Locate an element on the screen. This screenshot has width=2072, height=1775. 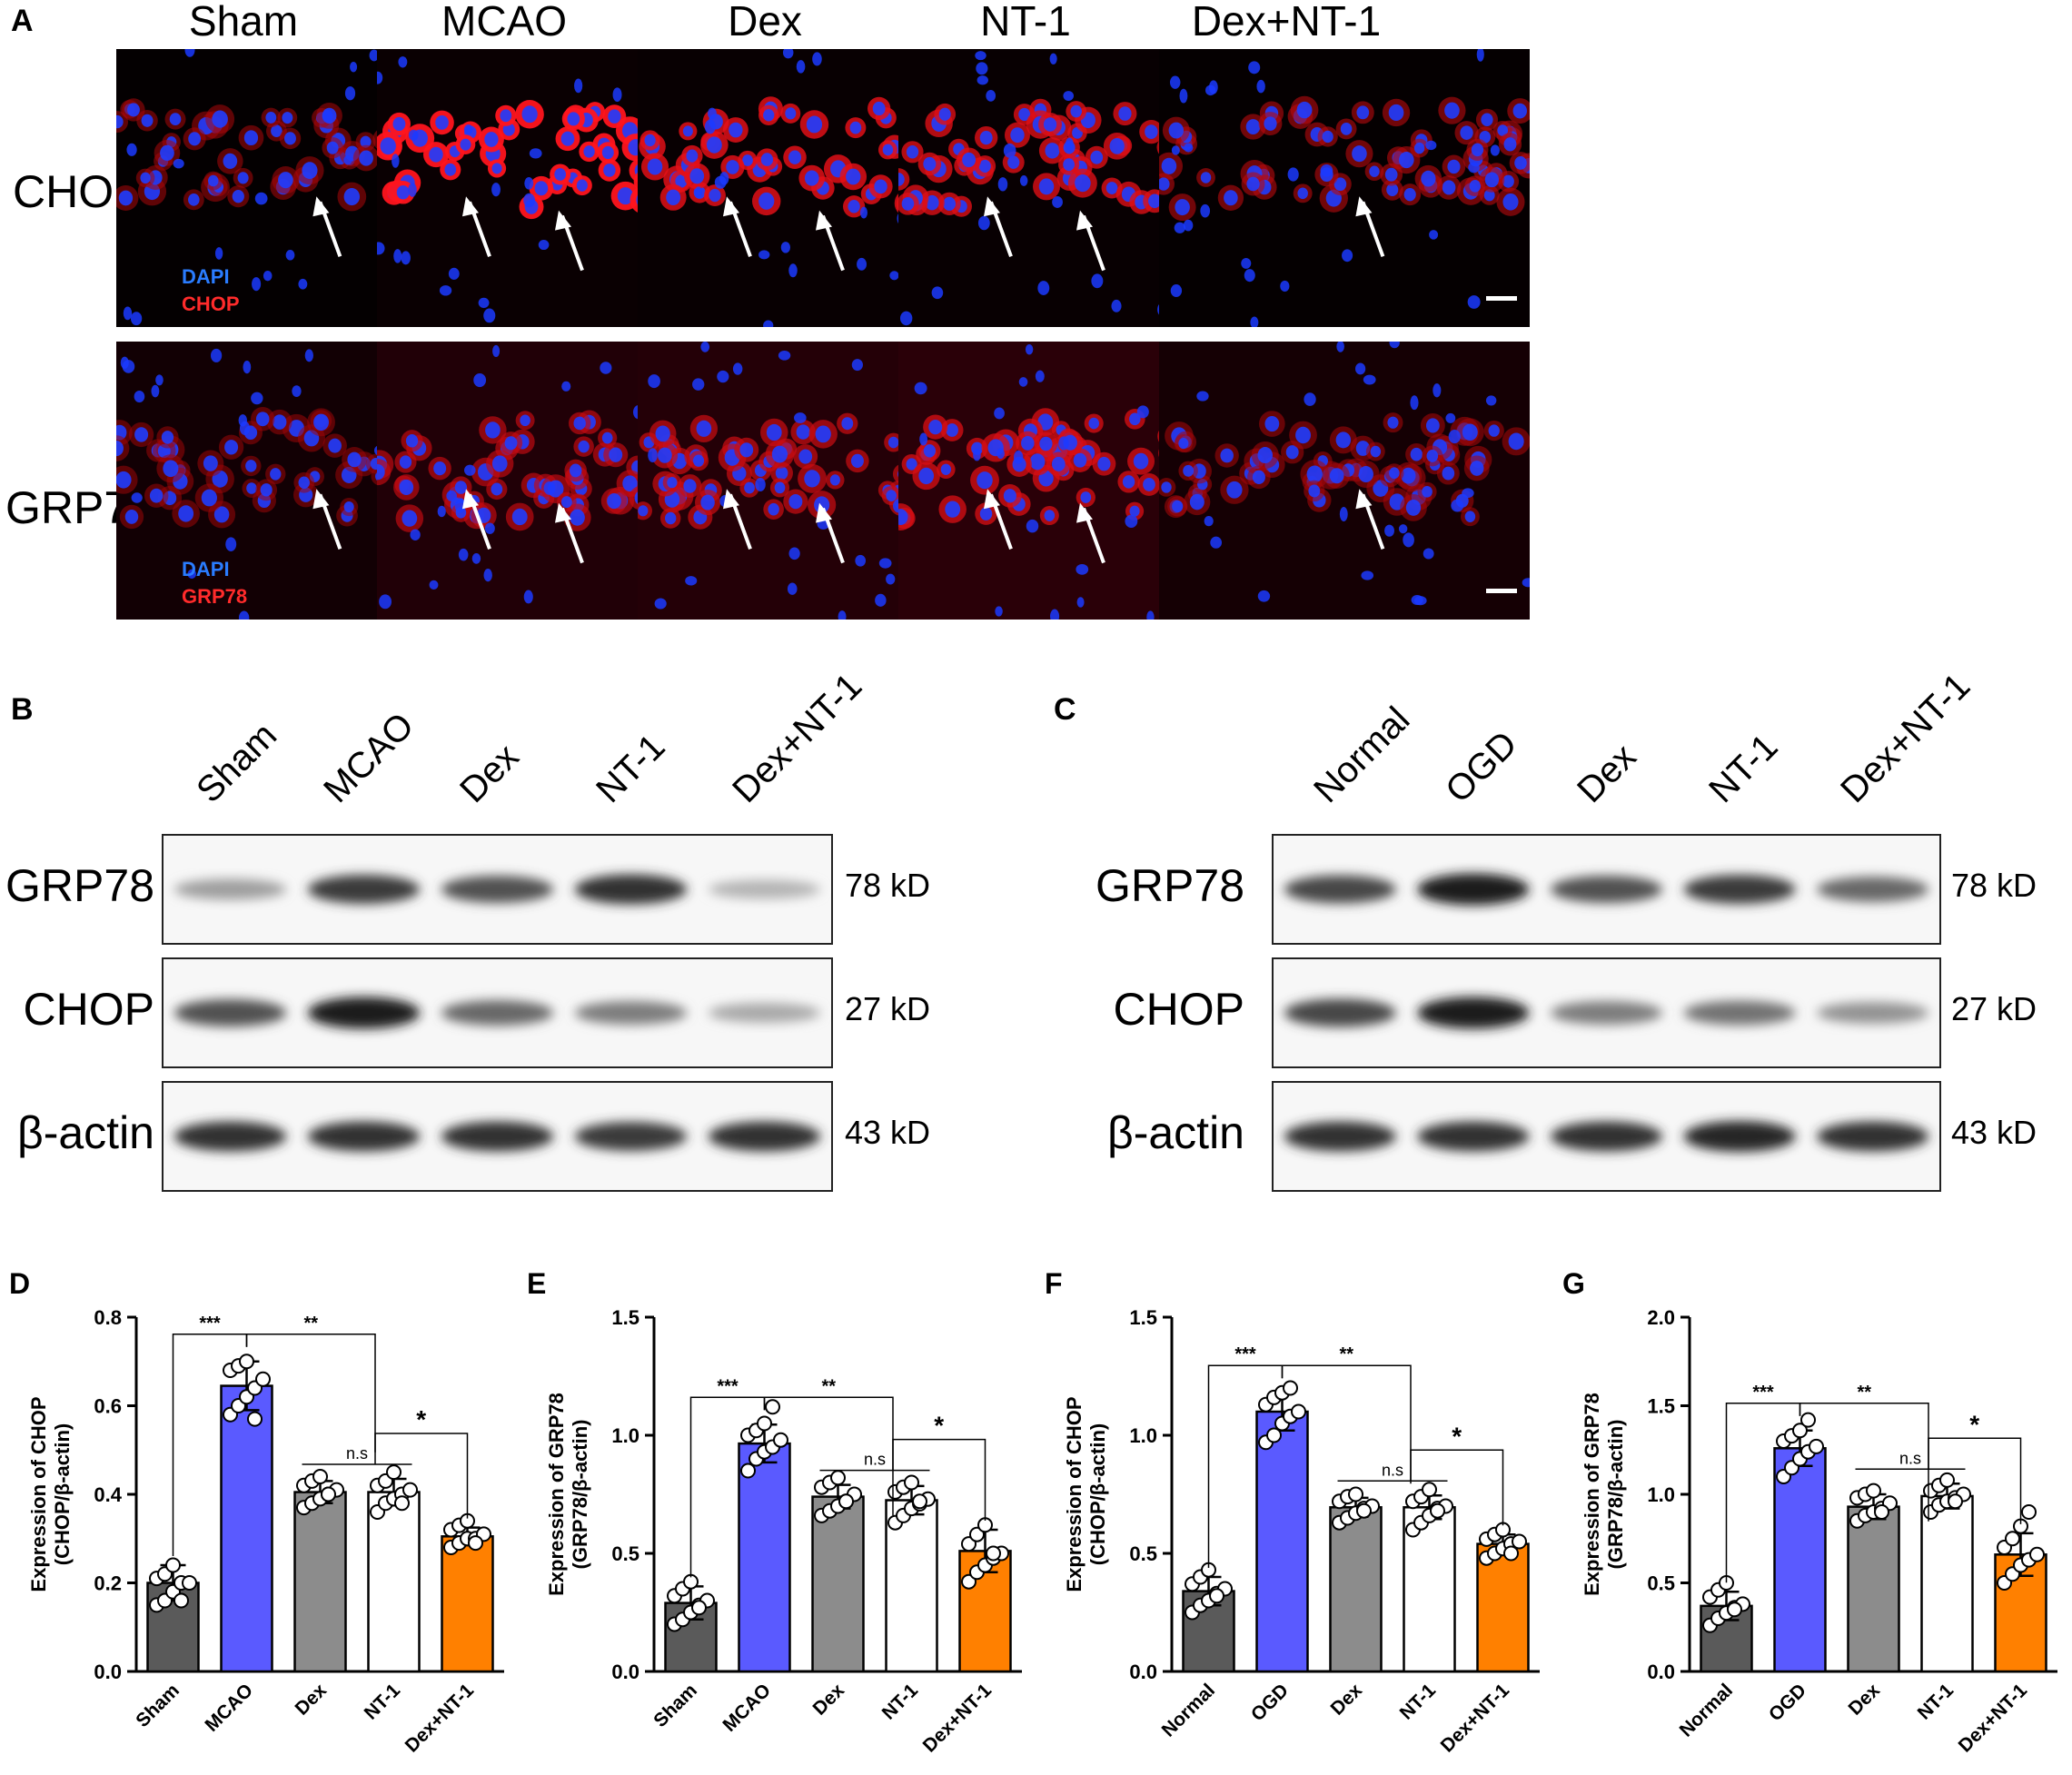
column-label-dex-nt1: Dex+NT-1 is located at coordinates (1287, 22).